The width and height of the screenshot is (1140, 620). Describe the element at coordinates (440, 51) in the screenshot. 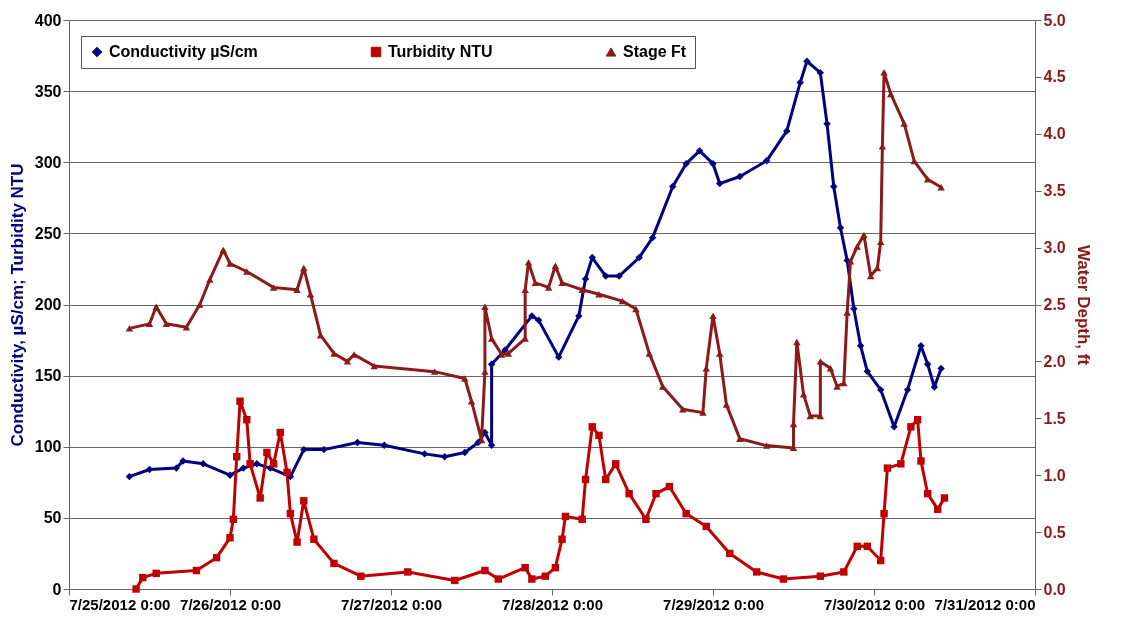

I see `legend-label: Turbidity NTU` at that location.